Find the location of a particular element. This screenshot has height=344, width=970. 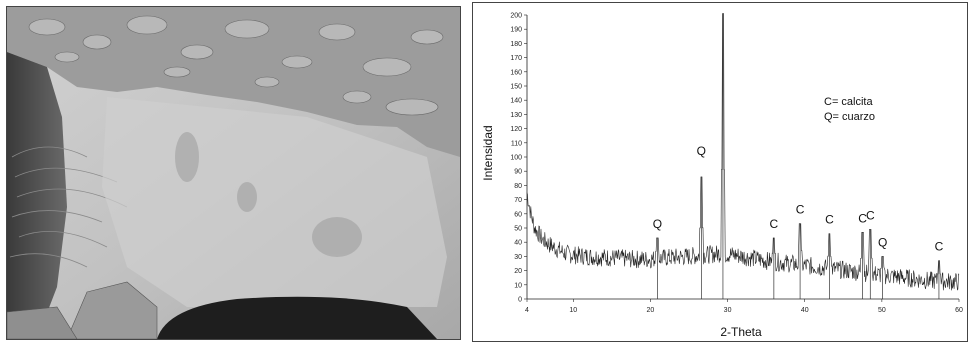

x-tick-label: 50 is located at coordinates (882, 310).